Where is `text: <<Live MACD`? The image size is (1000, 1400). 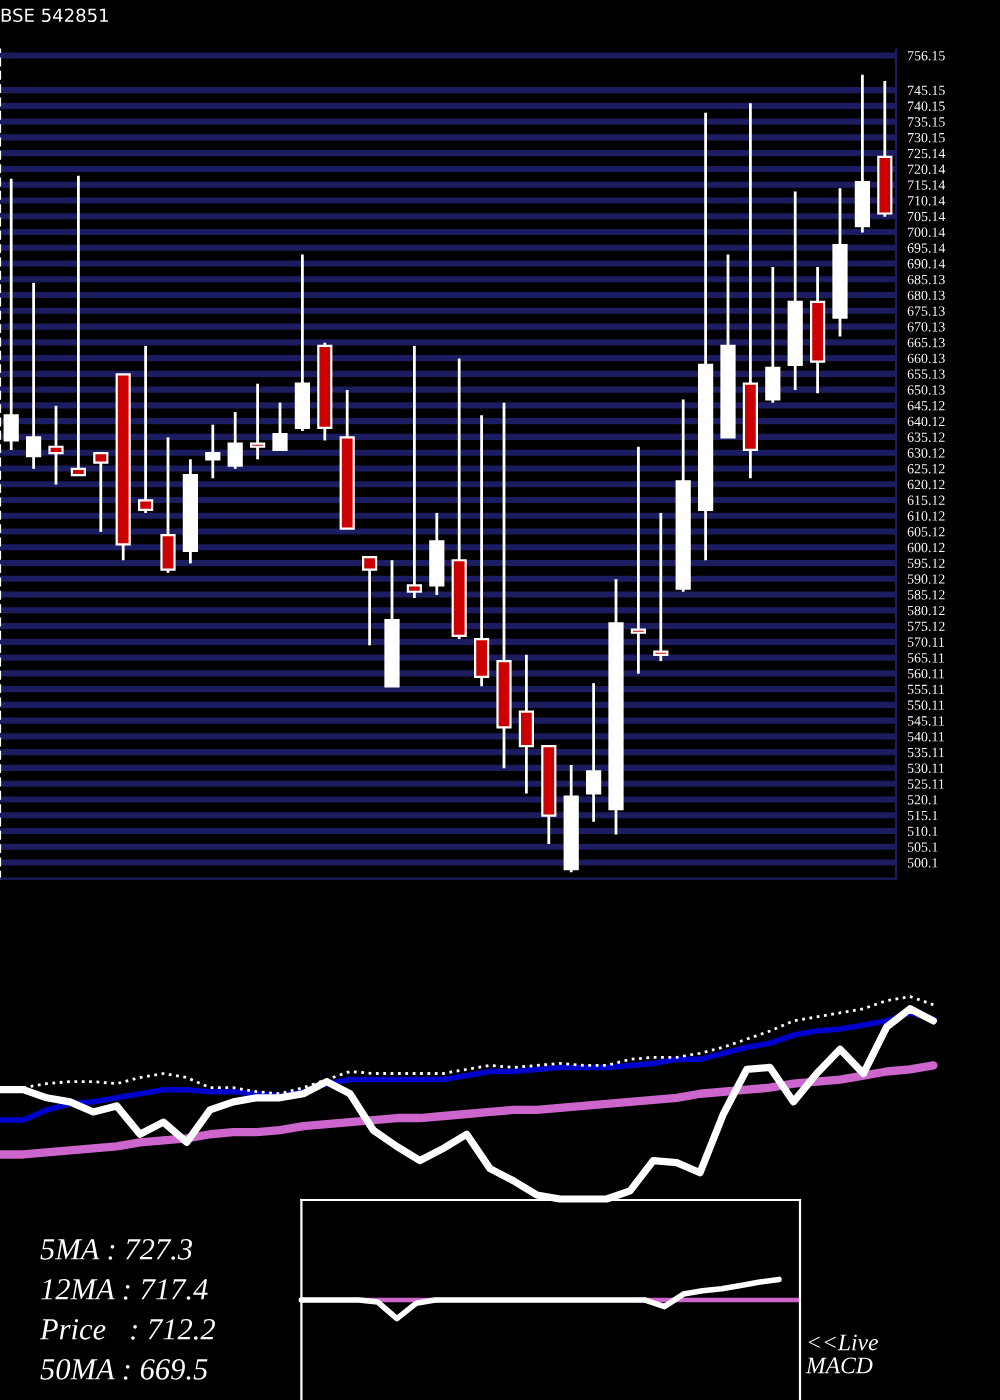 text: <<Live MACD is located at coordinates (841, 1354).